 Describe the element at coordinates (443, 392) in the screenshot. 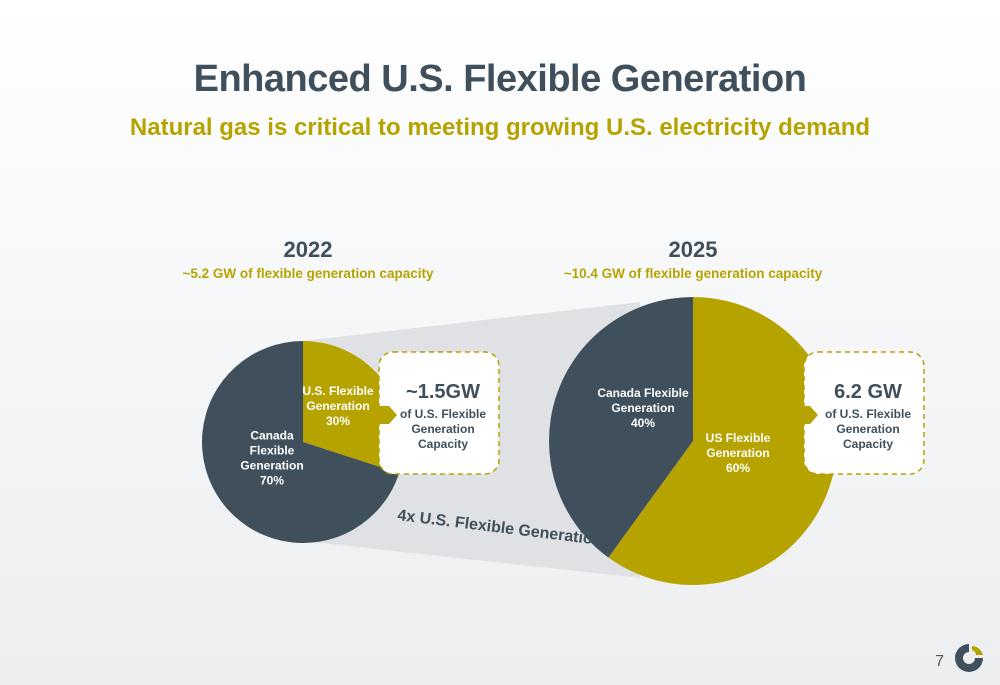

I see `callout-2022-value: ~1.5GW` at that location.